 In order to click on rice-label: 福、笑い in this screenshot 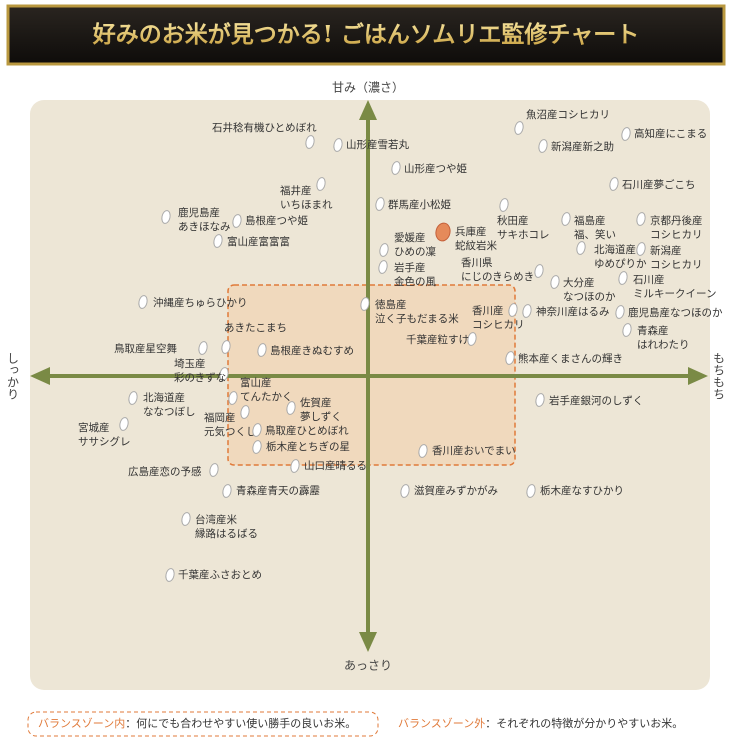, I will do `click(595, 234)`.